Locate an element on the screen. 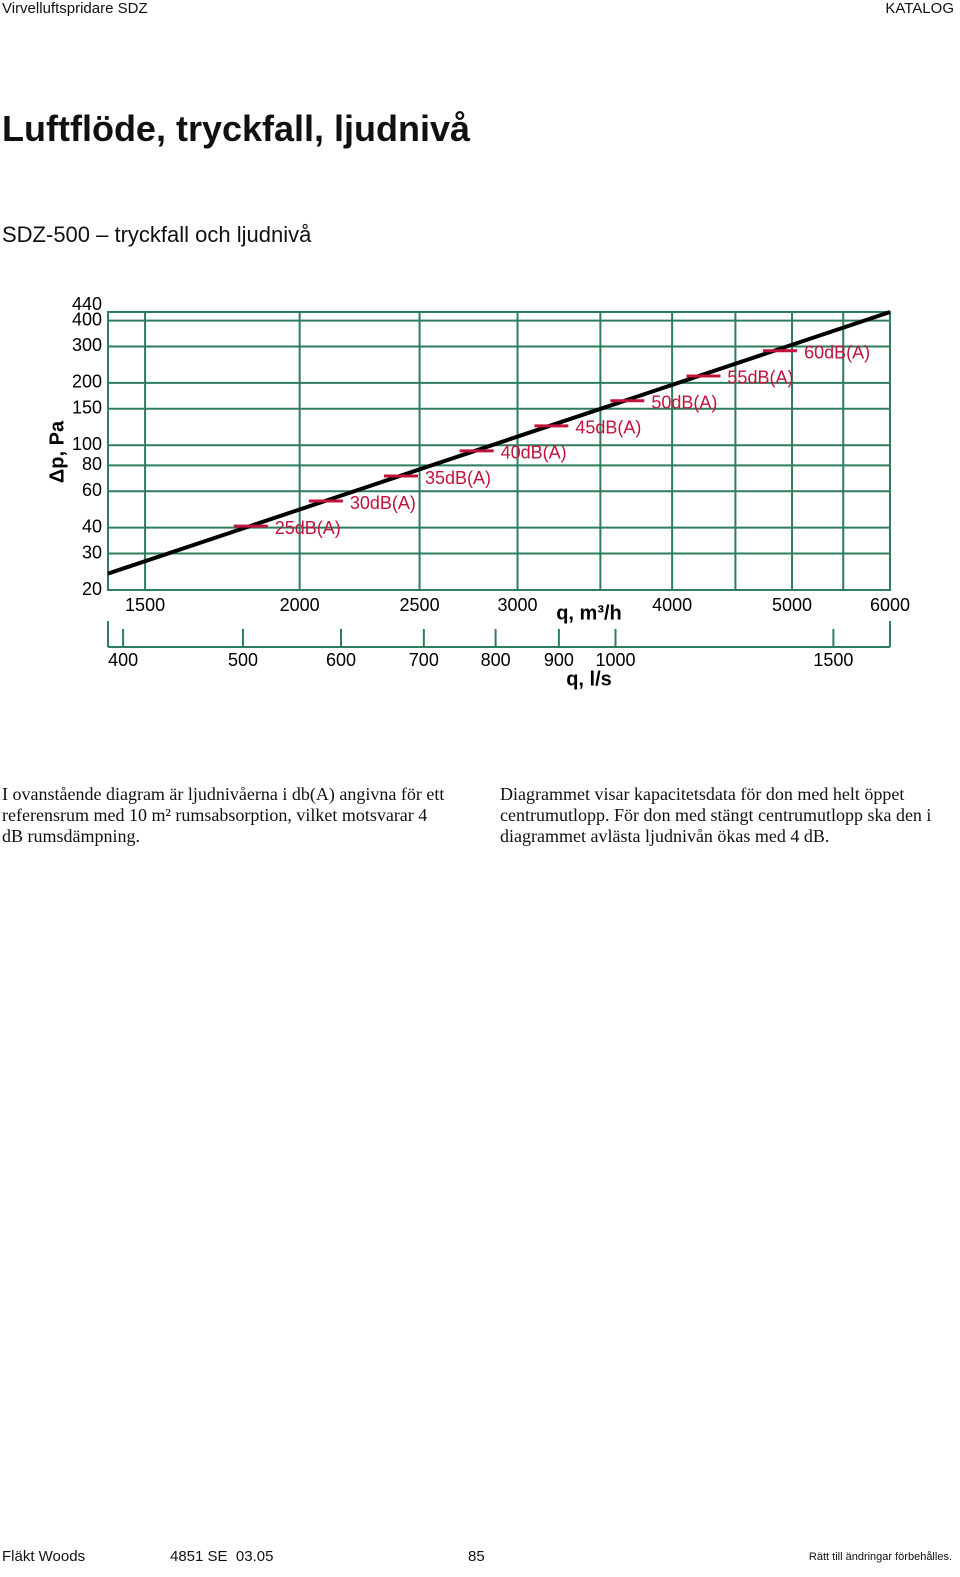 The image size is (960, 1577). y-tick-label: 300 is located at coordinates (87, 345).